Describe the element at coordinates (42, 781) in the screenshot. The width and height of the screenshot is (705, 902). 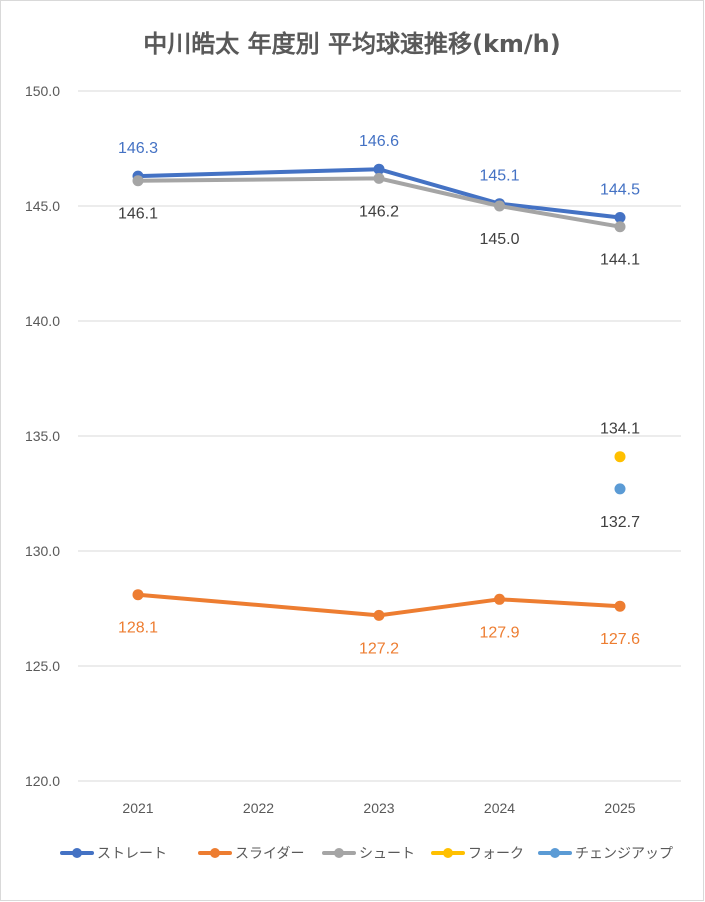
I see `y-tick-label: 120.0` at that location.